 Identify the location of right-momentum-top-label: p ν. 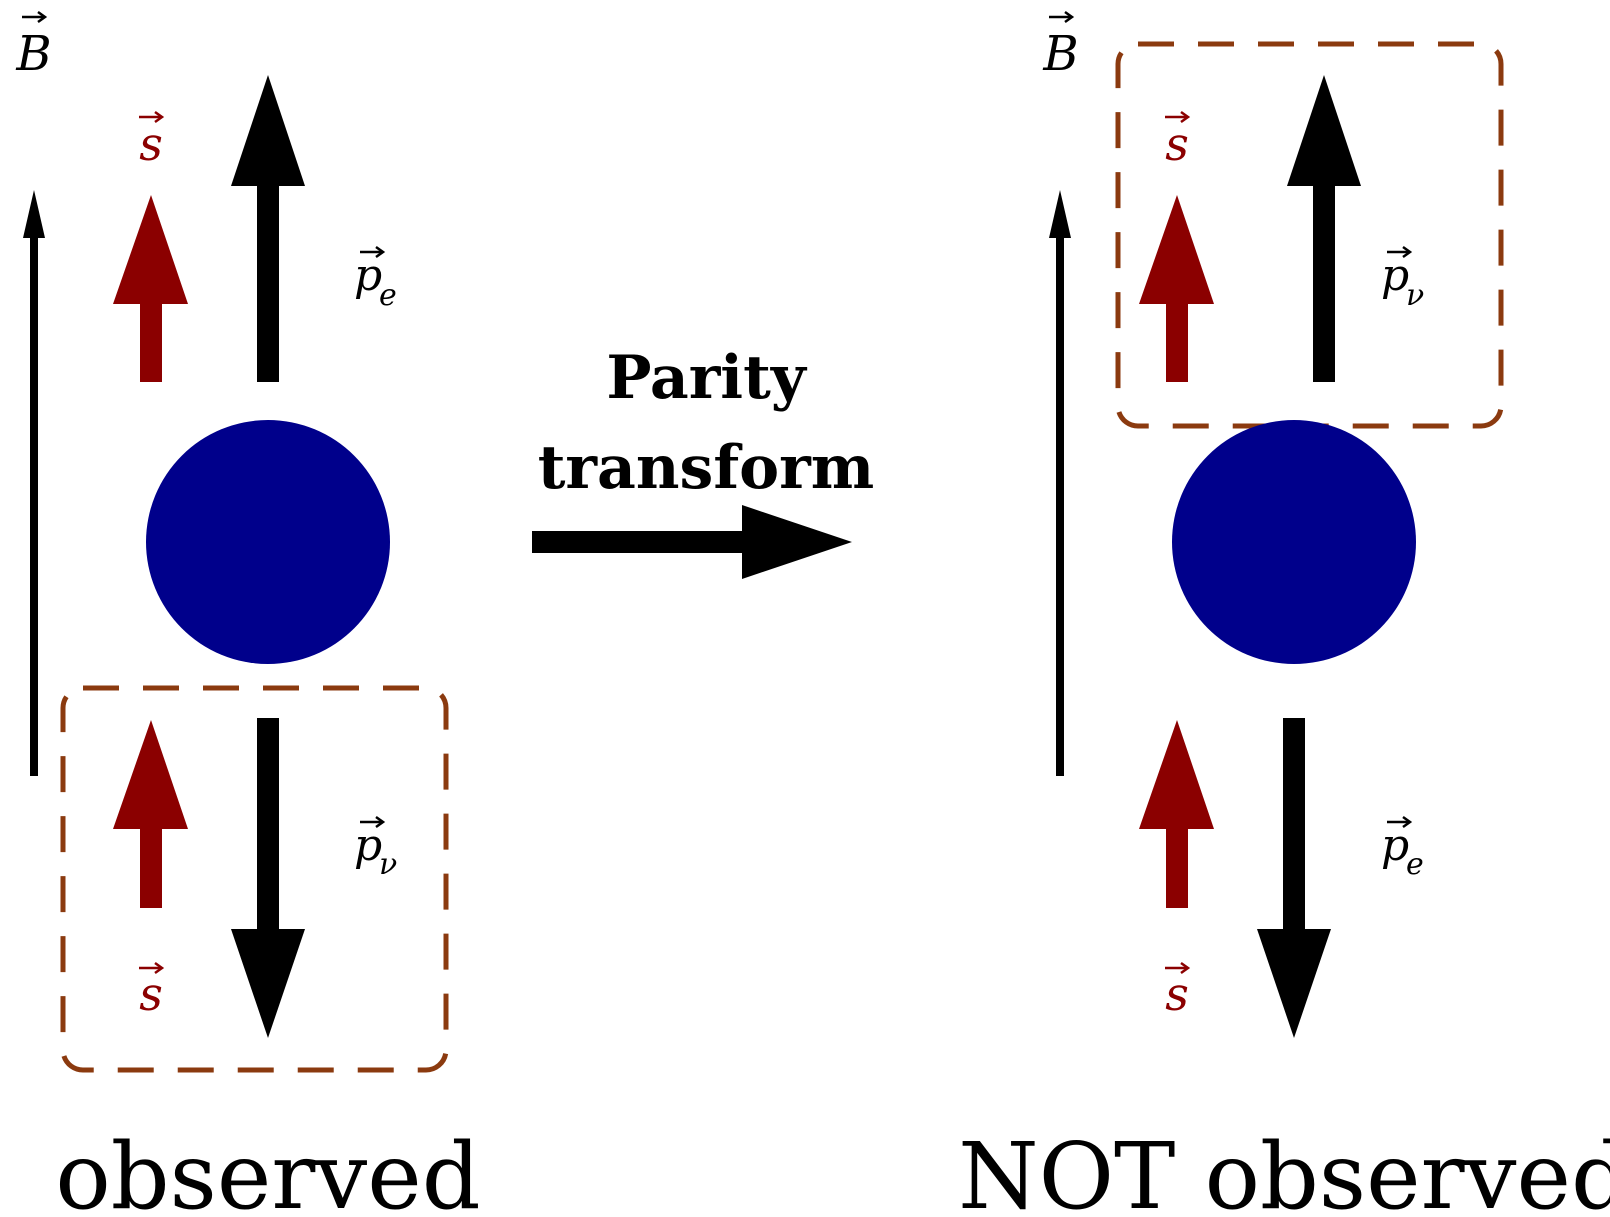
(1402, 279).